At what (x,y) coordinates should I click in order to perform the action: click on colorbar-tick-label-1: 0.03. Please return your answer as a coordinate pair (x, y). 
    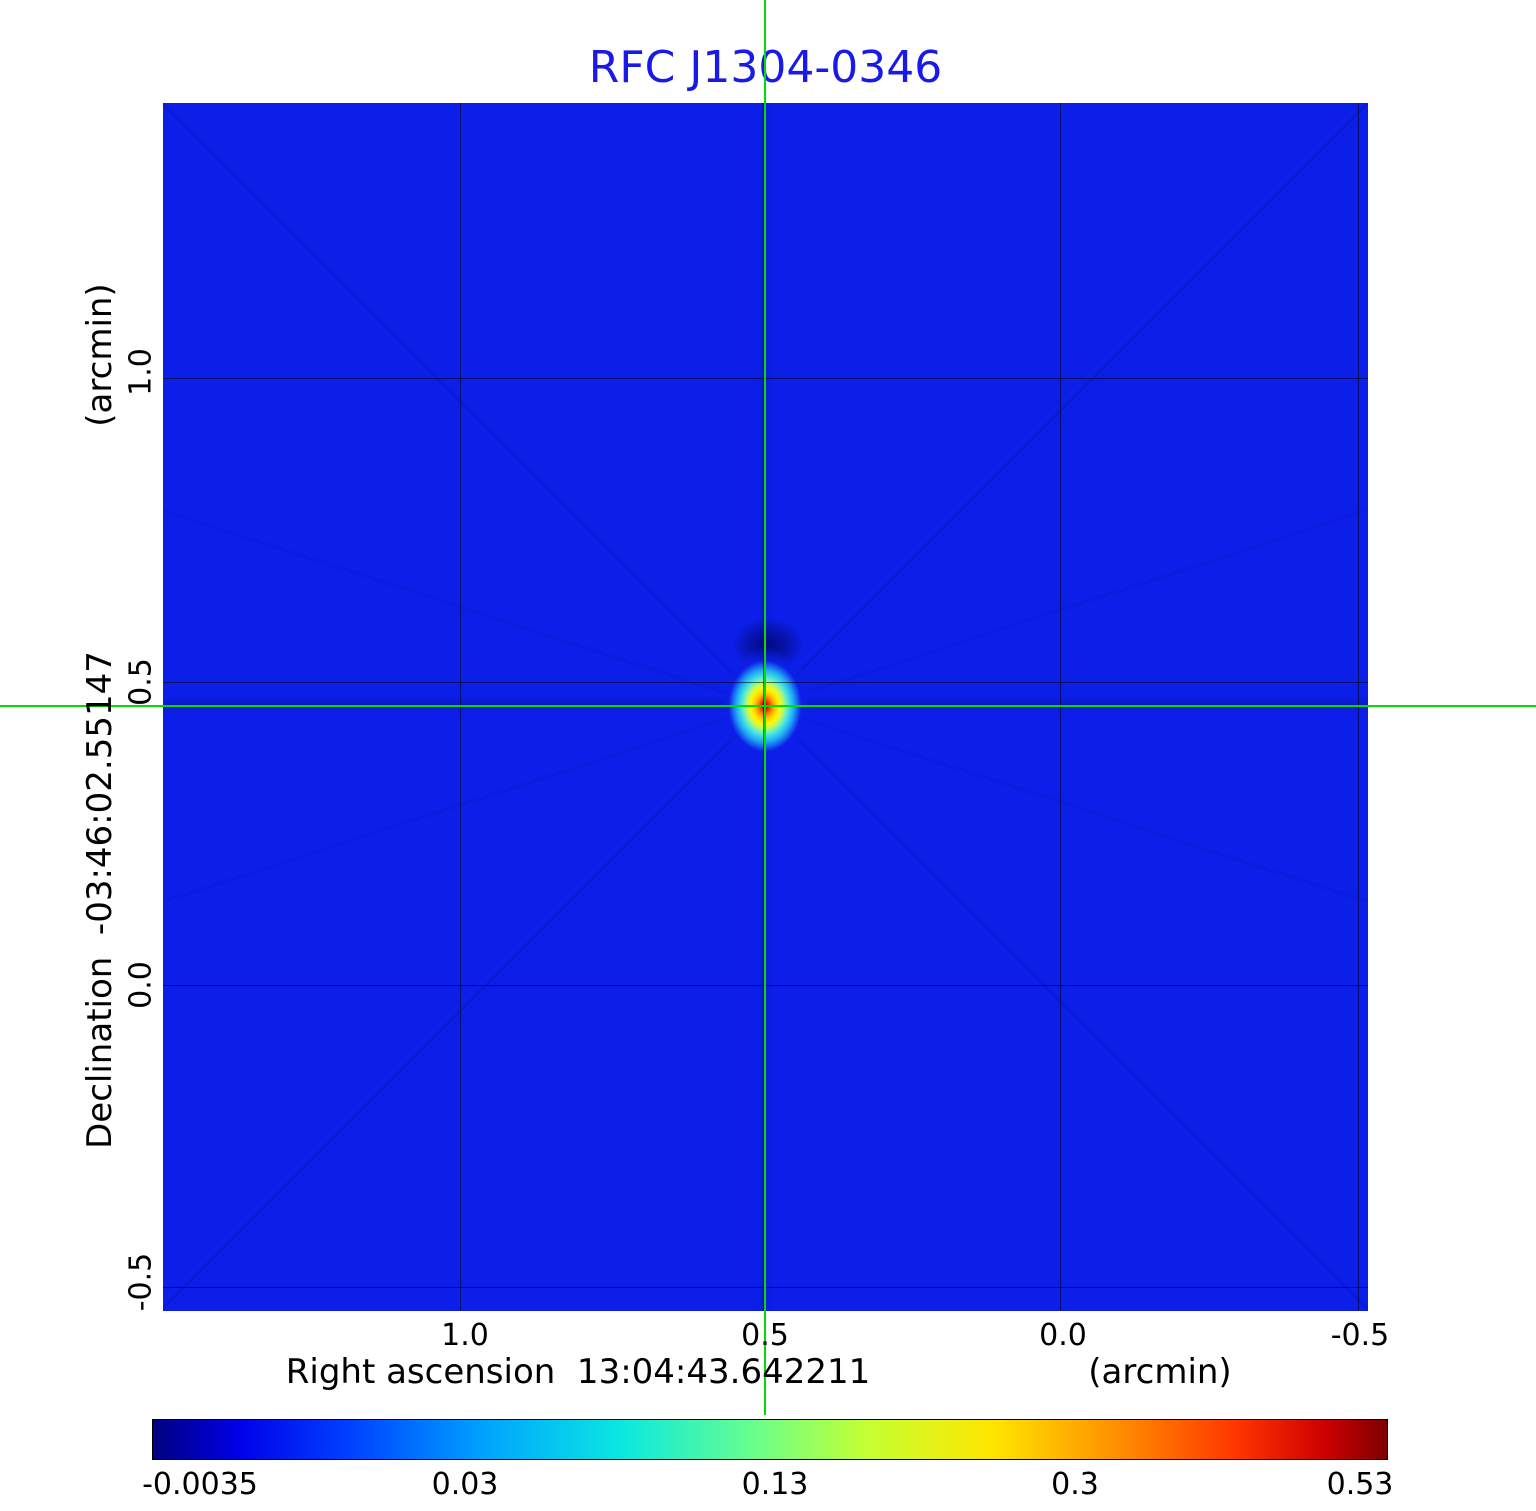
    Looking at the image, I should click on (465, 1484).